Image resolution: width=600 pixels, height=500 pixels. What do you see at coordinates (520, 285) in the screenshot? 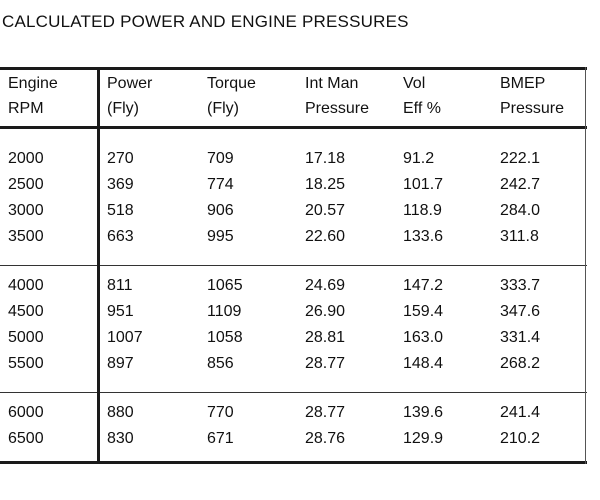
I see `table-cell: 333.7` at bounding box center [520, 285].